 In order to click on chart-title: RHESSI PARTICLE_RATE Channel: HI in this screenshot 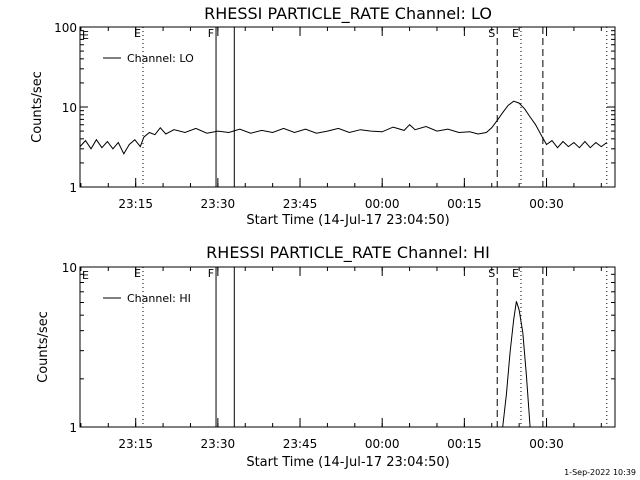, I will do `click(348, 253)`.